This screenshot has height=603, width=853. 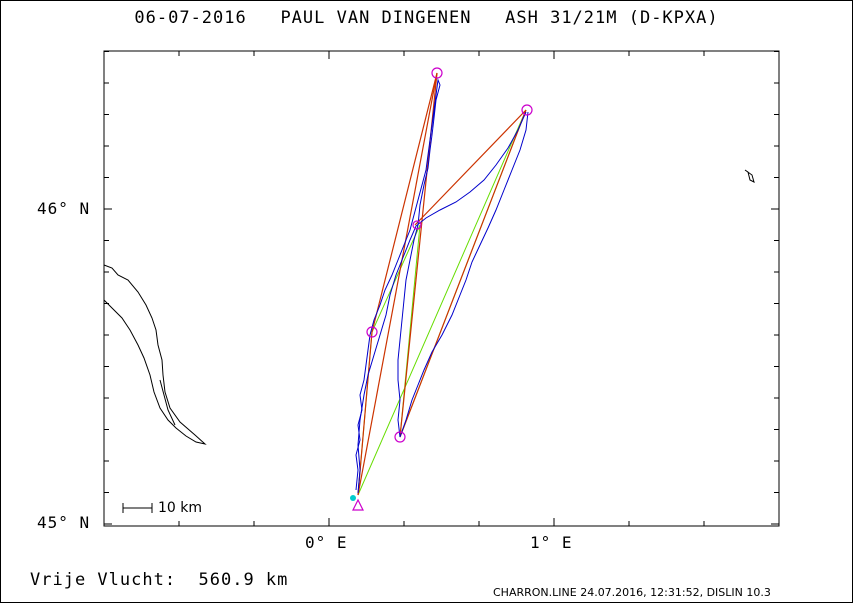 What do you see at coordinates (326, 542) in the screenshot?
I see `lon-label-0: 0° E` at bounding box center [326, 542].